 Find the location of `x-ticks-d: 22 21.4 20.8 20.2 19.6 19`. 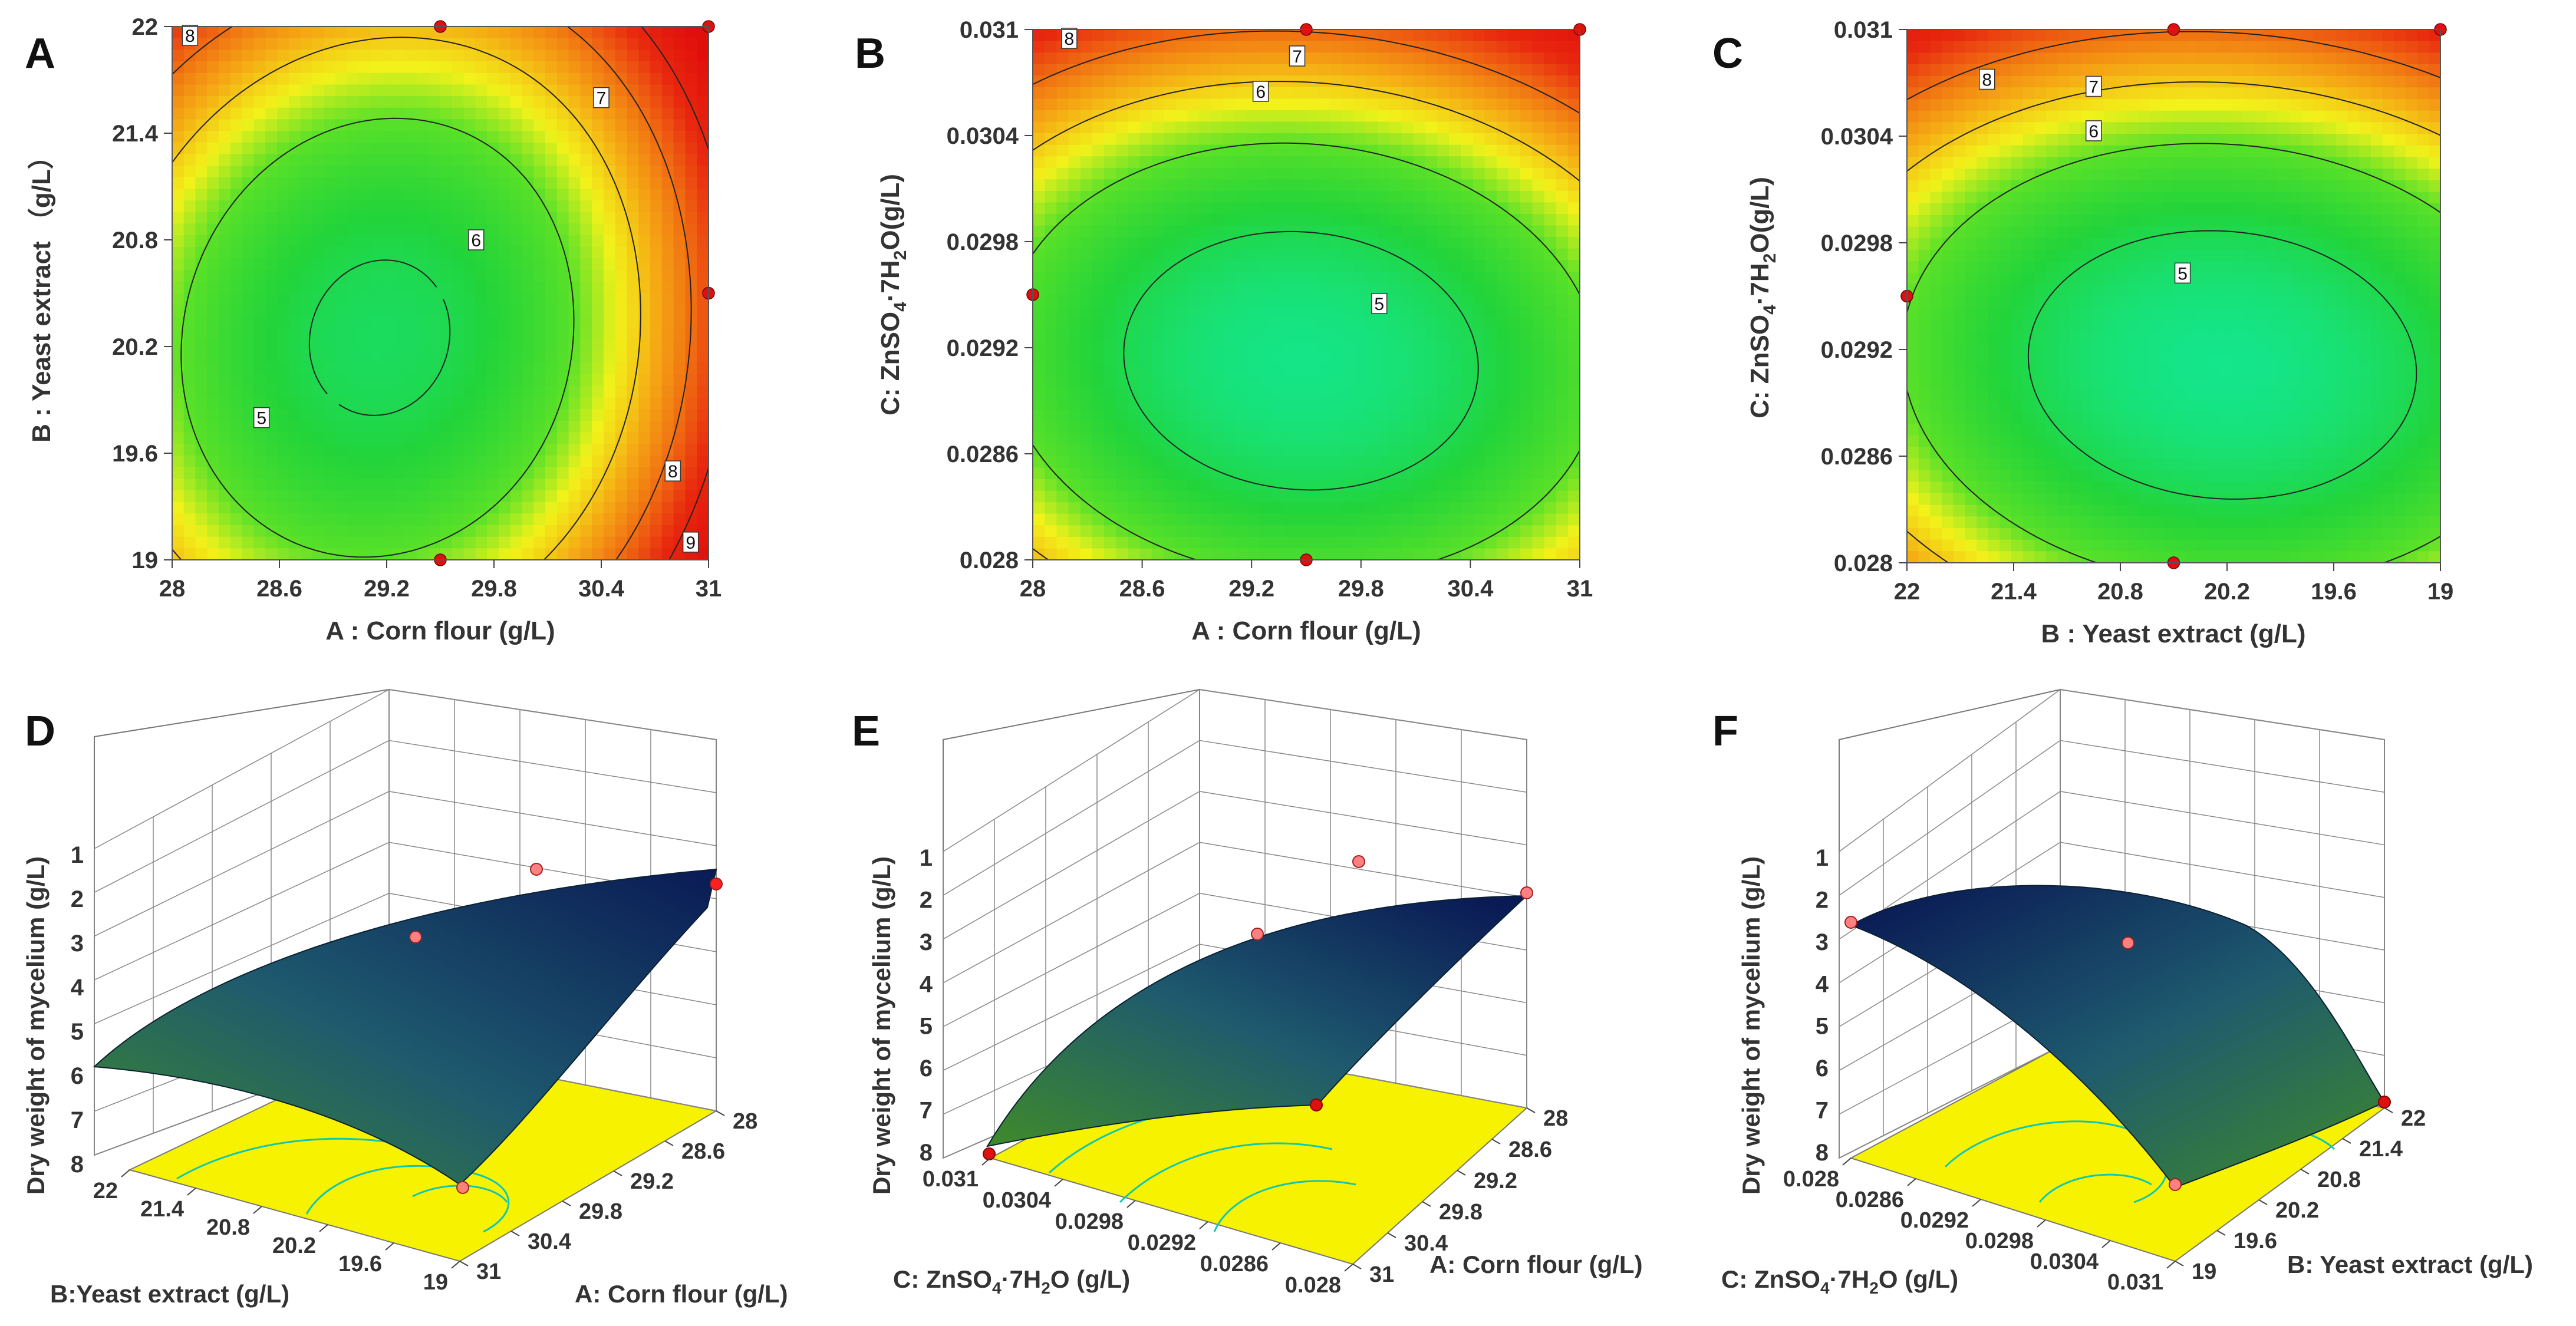

x-ticks-d: 22 21.4 20.8 20.2 19.6 19 is located at coordinates (276, 1232).